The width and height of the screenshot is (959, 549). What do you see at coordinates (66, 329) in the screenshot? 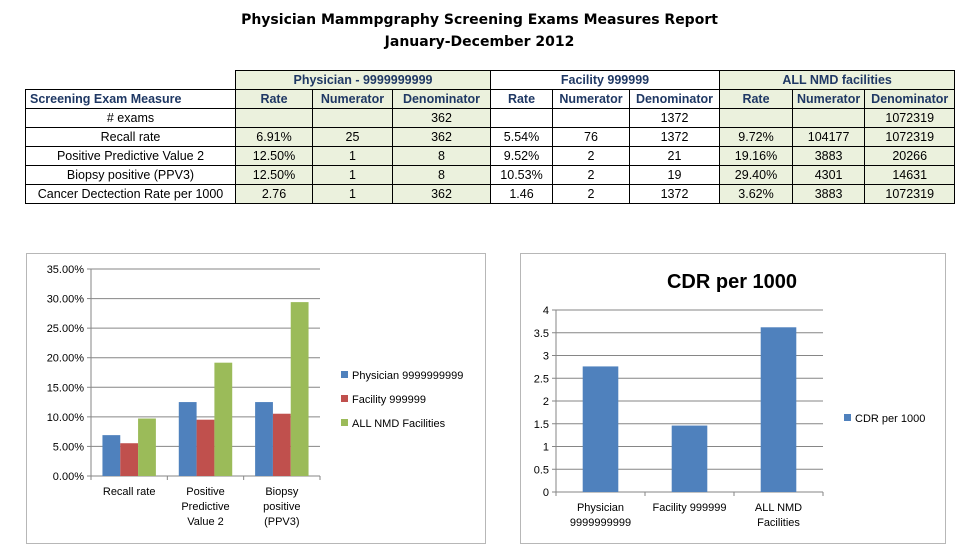
I see `y-tick-label: 25.00%` at bounding box center [66, 329].